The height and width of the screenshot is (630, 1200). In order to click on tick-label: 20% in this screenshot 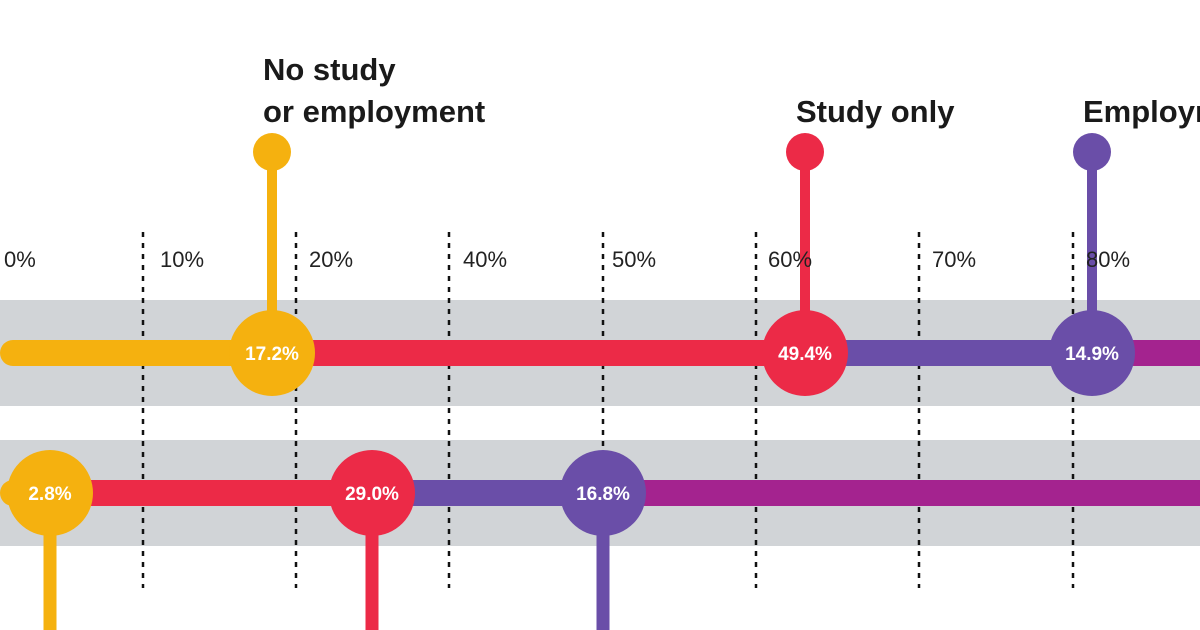, I will do `click(331, 259)`.